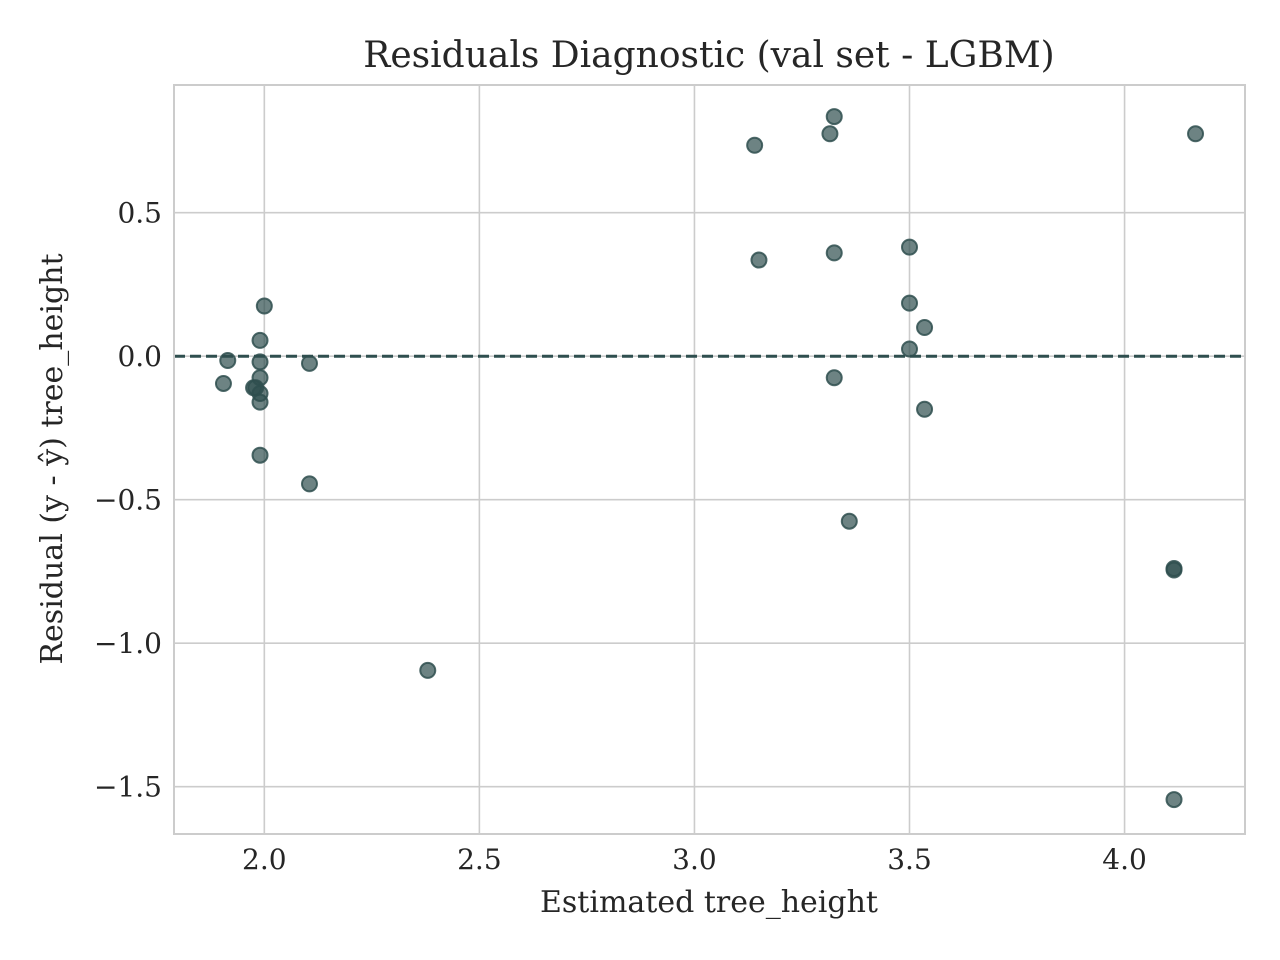  I want to click on y-tick-labels: 0.5 0.0 −0.5 −1.0 −1.5, so click(128, 500).